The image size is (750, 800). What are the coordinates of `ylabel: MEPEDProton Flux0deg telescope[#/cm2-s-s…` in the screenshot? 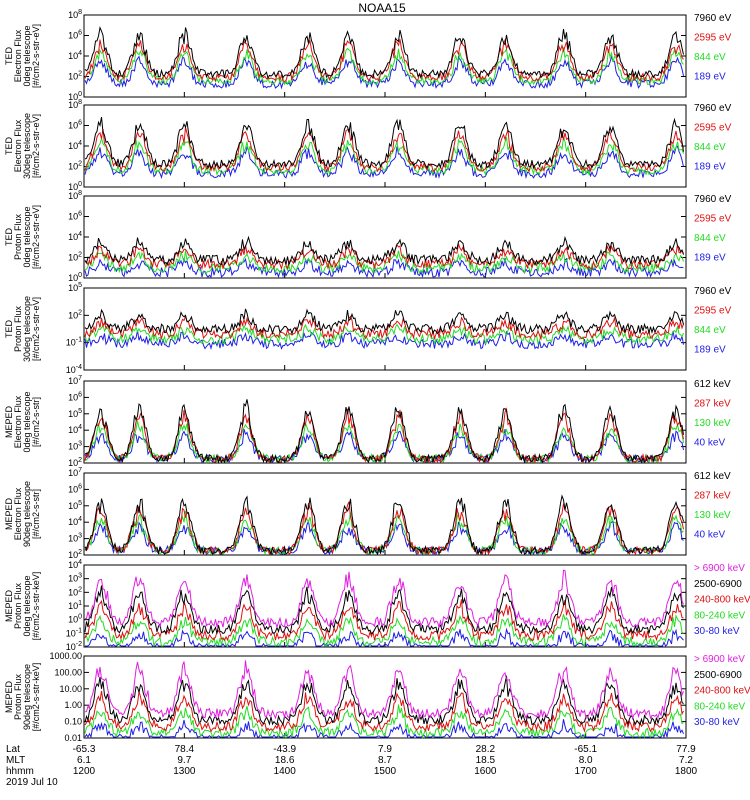 It's located at (22, 606).